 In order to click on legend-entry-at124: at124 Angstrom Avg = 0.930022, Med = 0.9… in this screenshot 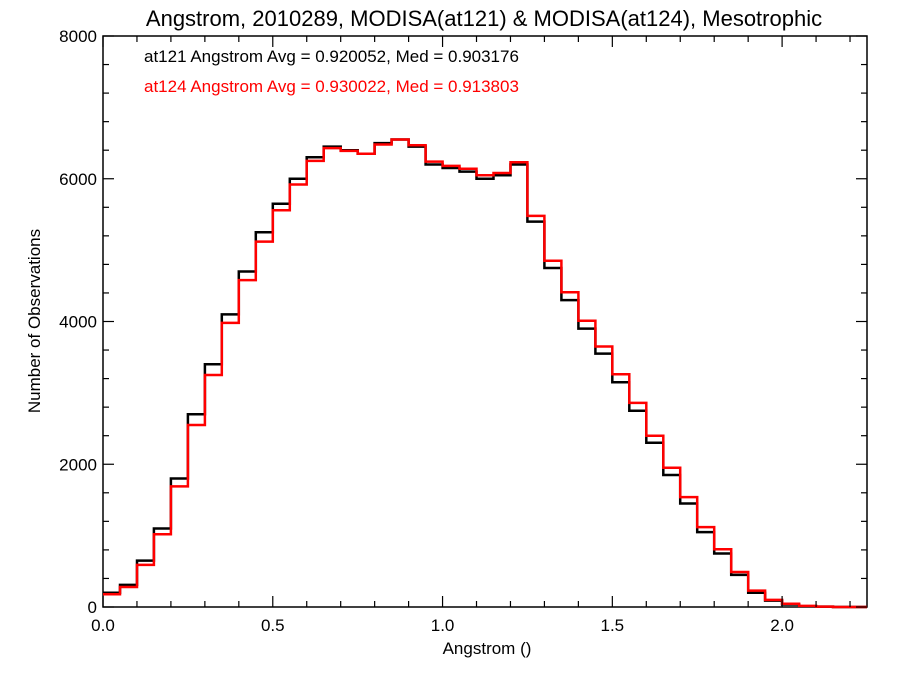, I will do `click(331, 86)`.